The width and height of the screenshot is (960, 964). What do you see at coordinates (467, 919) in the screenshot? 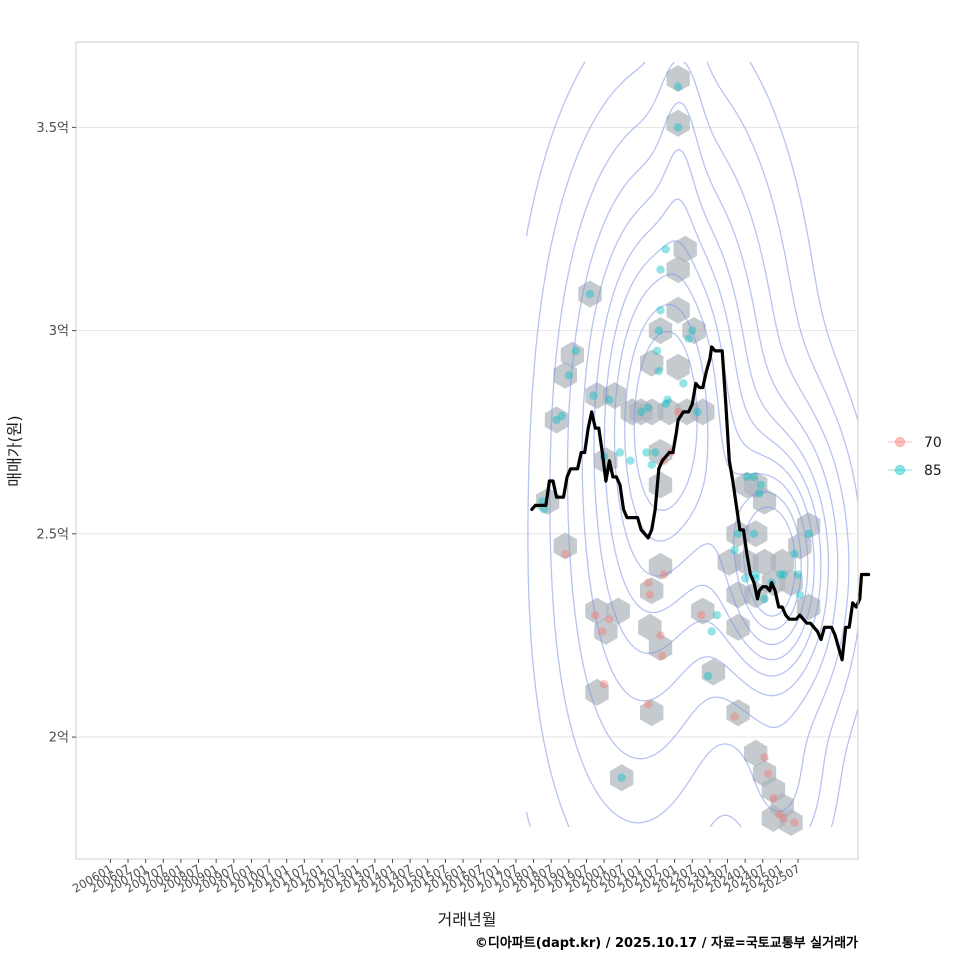
I see `x-axis-title: 거래년월` at bounding box center [467, 919].